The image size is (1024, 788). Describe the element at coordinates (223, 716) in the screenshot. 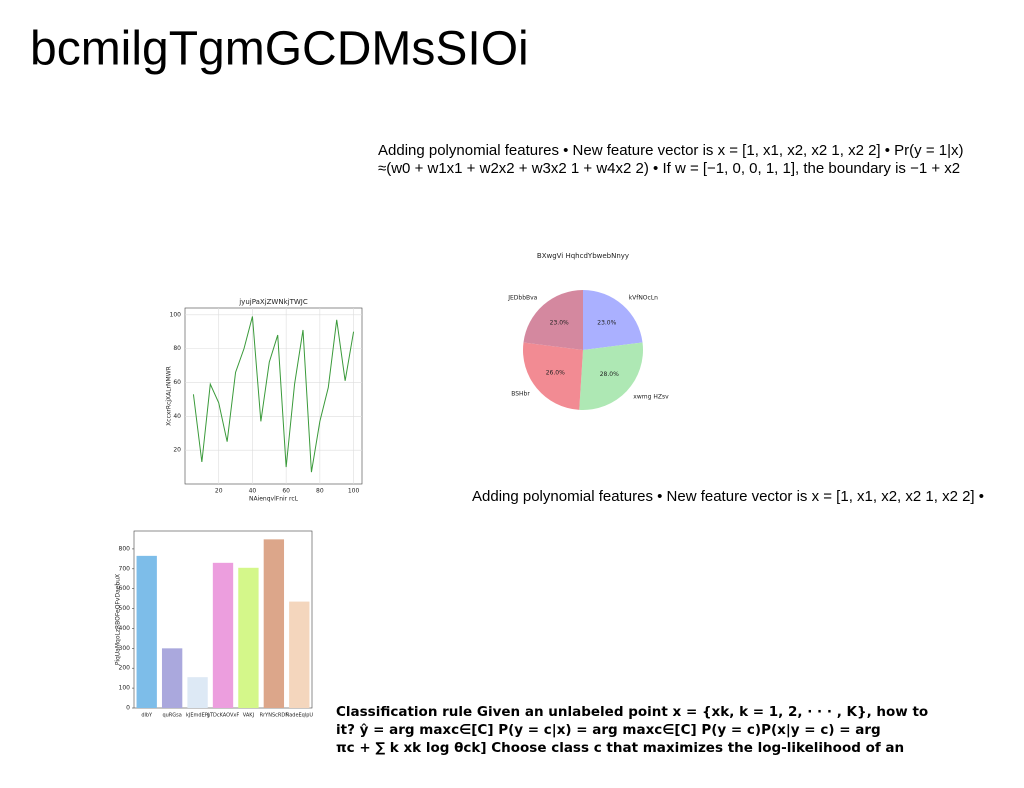

I see `x-tick-label: gTDcKAOVxF` at that location.